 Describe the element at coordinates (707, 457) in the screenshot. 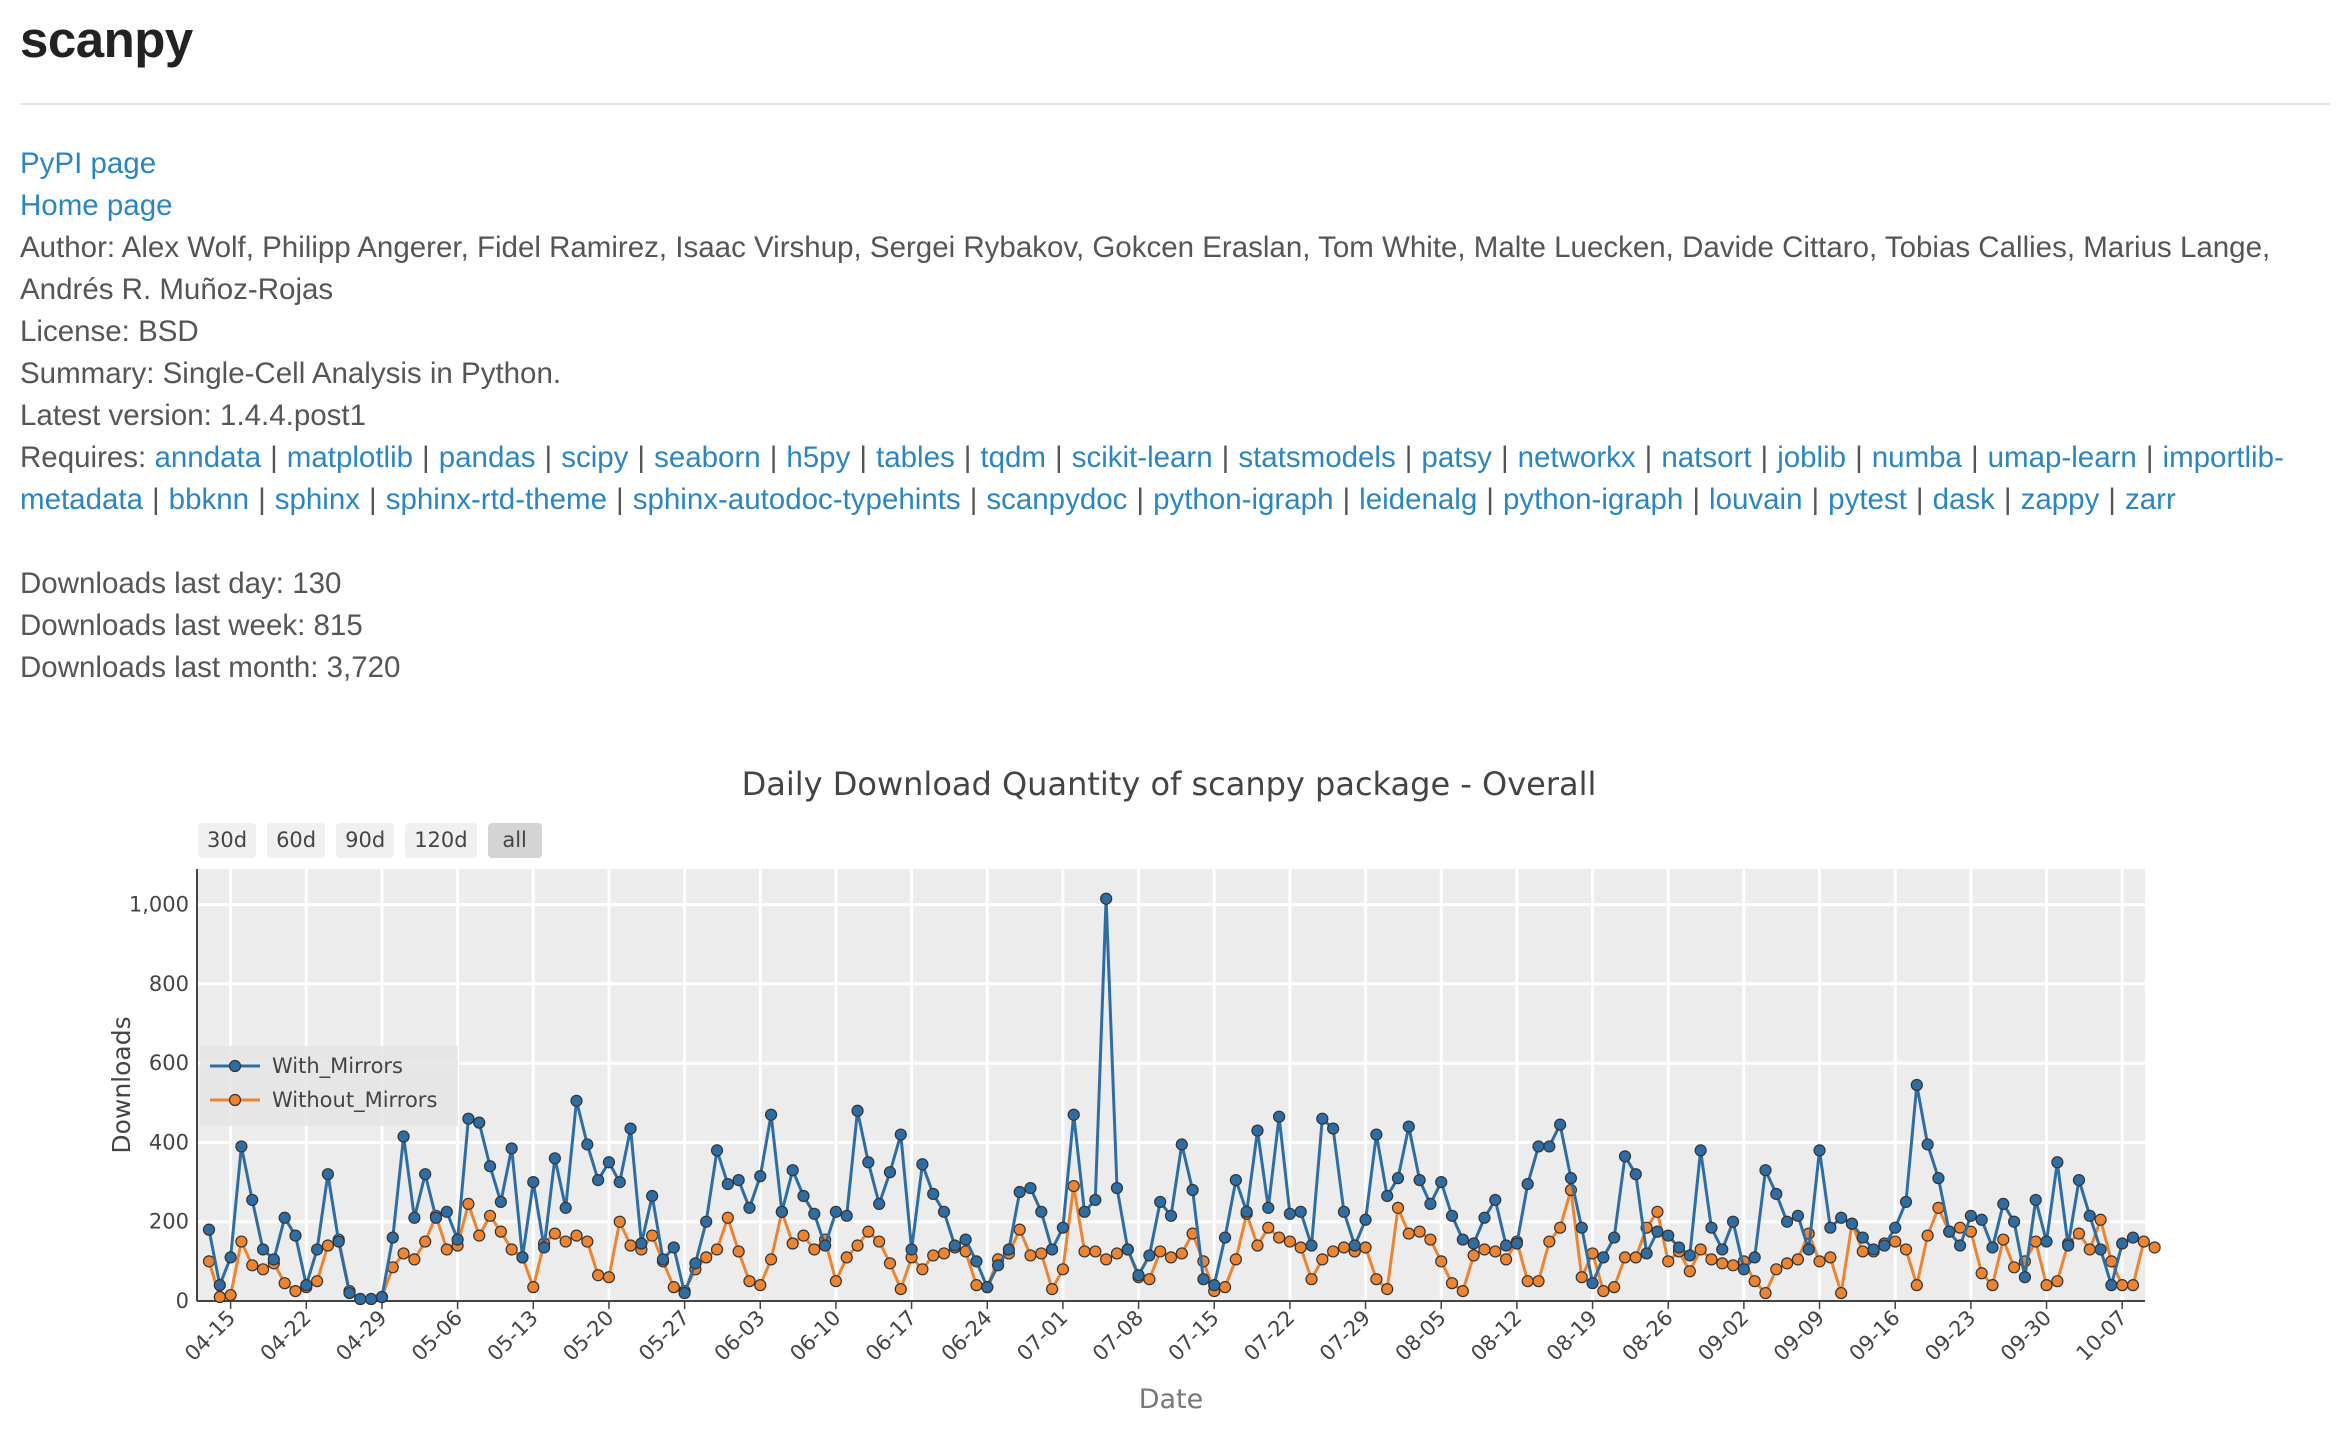

I see `requires-link: seaborn` at that location.